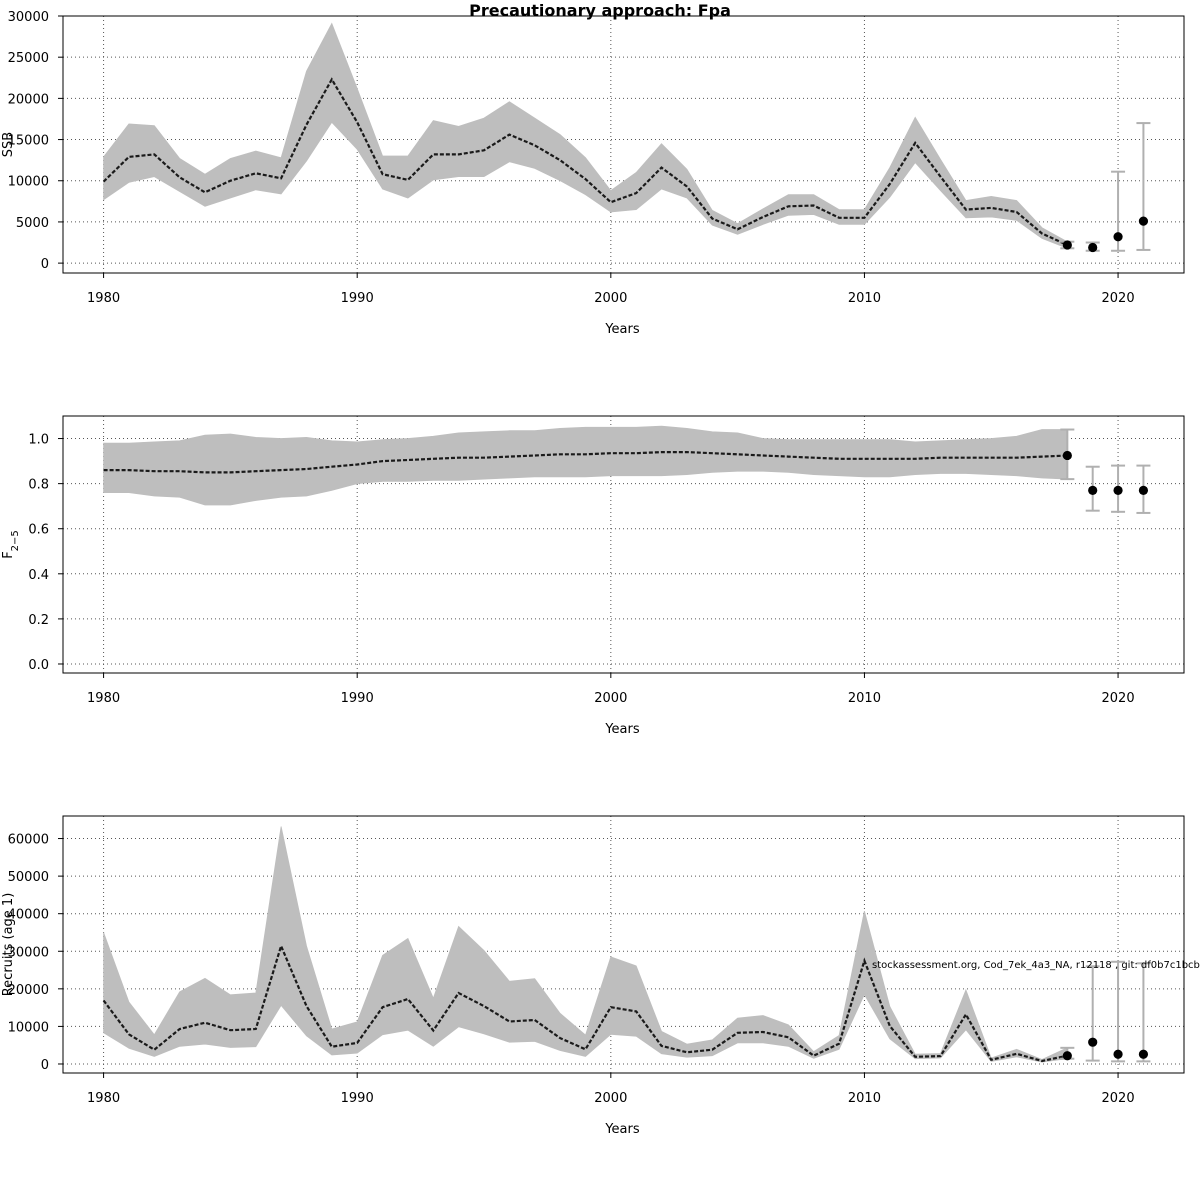 This screenshot has height=1200, width=1200. Describe the element at coordinates (864, 1098) in the screenshot. I see `recruits-xtick-label: 2010` at that location.